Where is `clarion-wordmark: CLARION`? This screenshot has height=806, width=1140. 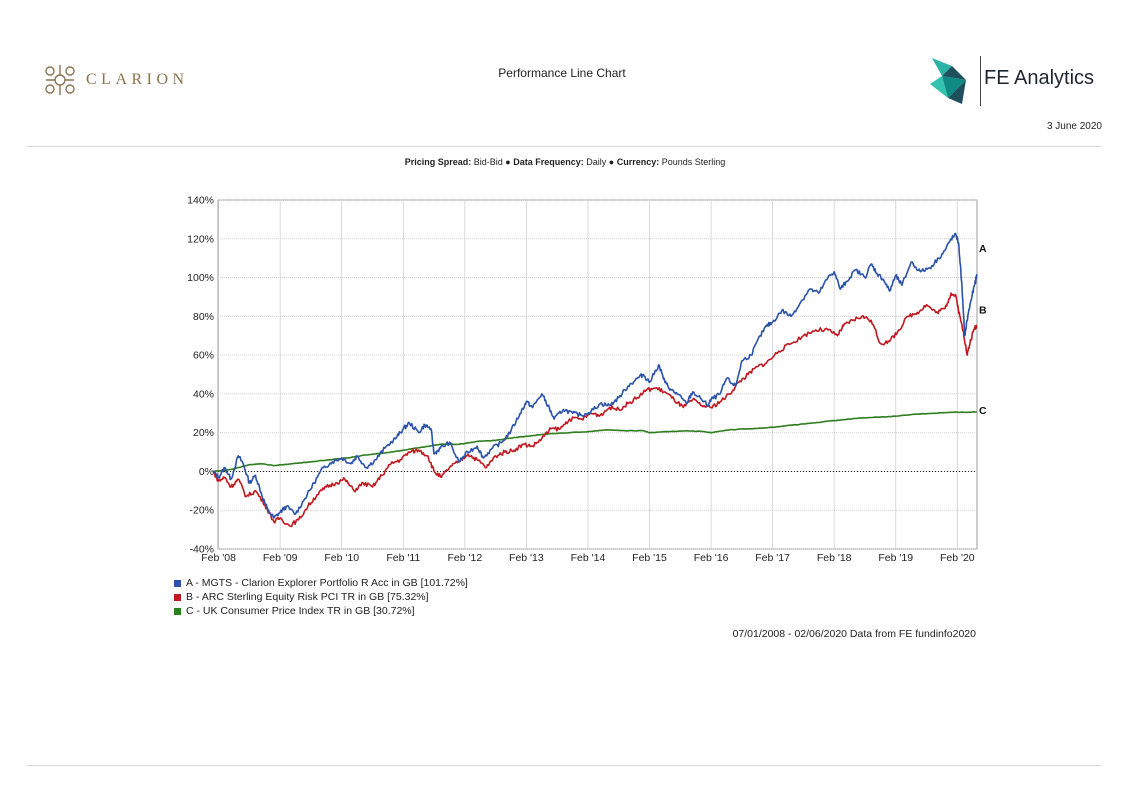 clarion-wordmark: CLARION is located at coordinates (137, 79).